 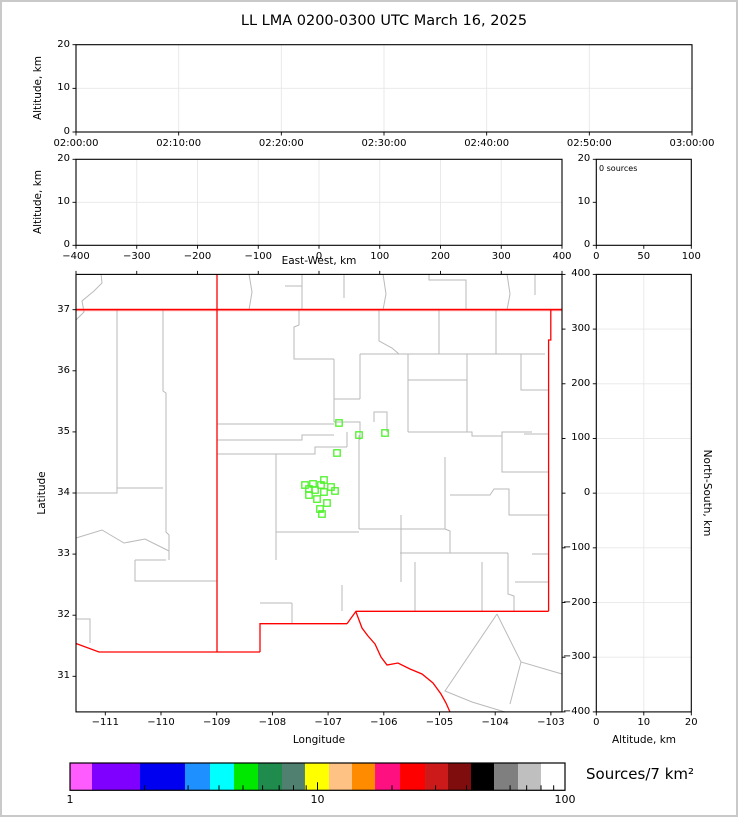 I want to click on tick-label: −105, so click(x=439, y=723).